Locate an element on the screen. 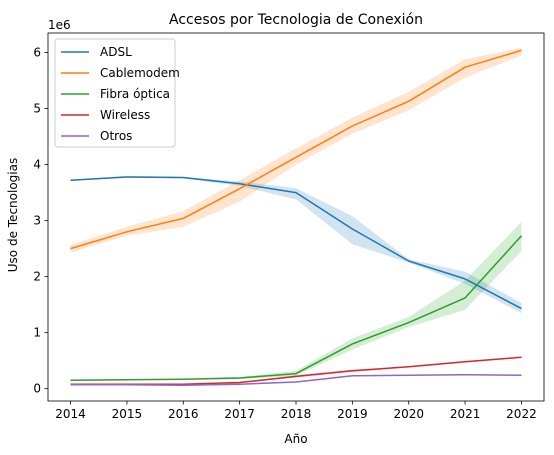  y-tick-label: 4 is located at coordinates (37, 165).